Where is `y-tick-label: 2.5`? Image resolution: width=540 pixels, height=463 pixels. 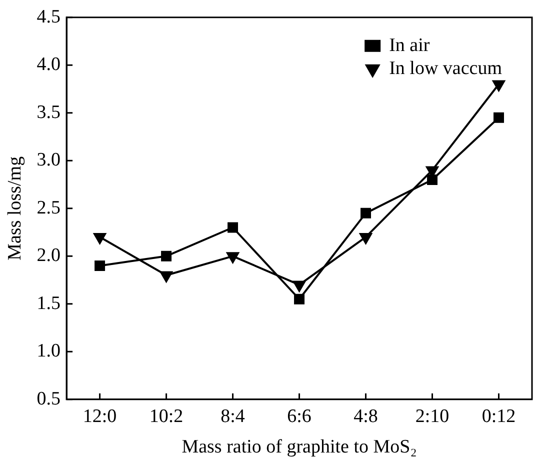 y-tick-label: 2.5 is located at coordinates (48, 207).